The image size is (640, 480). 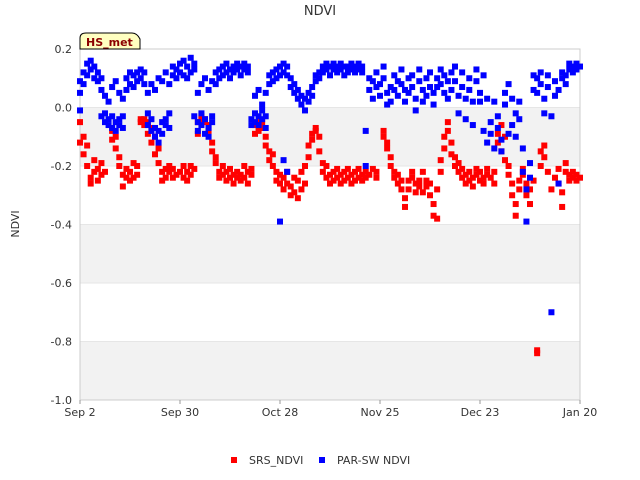 I want to click on legend-label-par-sw-ndvi: PAR-SW NDVI, so click(x=373, y=460).